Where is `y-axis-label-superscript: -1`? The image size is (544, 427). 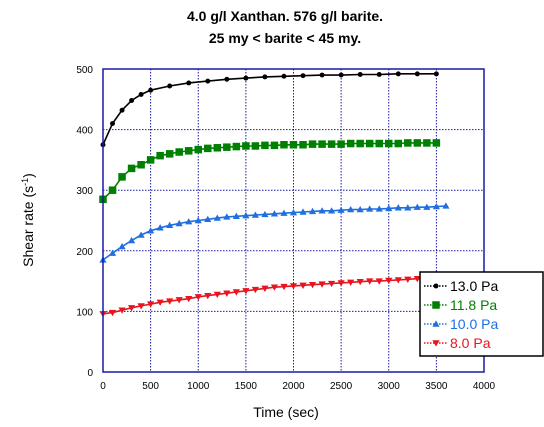 y-axis-label-superscript: -1 is located at coordinates (25, 182).